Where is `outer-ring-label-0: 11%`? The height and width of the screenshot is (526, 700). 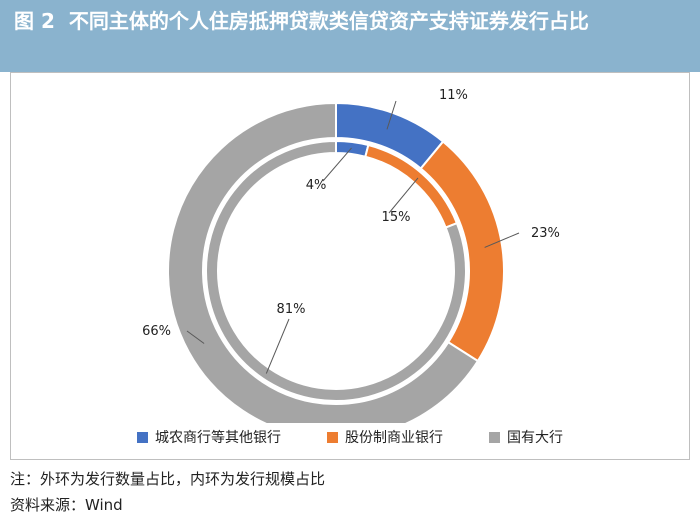 outer-ring-label-0: 11% is located at coordinates (453, 95).